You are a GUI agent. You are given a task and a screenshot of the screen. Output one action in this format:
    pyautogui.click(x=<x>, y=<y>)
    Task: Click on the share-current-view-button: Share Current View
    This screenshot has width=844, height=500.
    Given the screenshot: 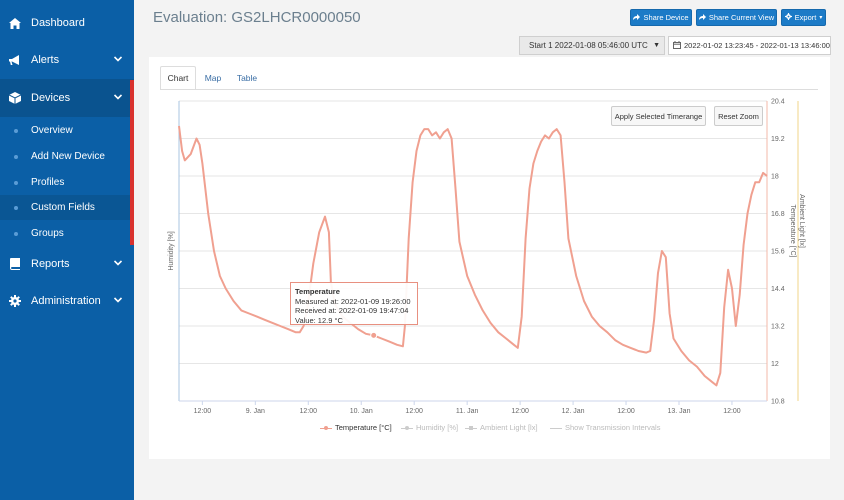 What is the action you would take?
    pyautogui.click(x=736, y=17)
    